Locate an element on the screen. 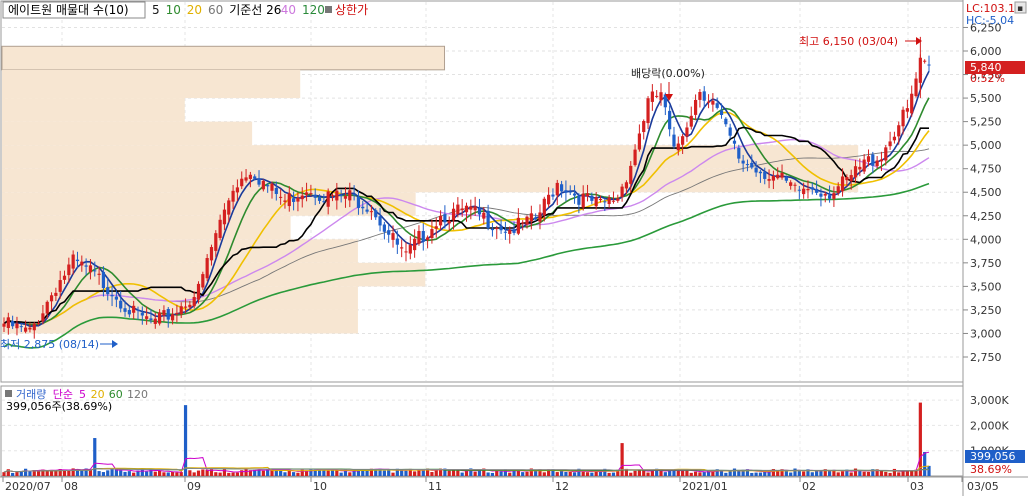  settings-button is located at coordinates (1020, 7).